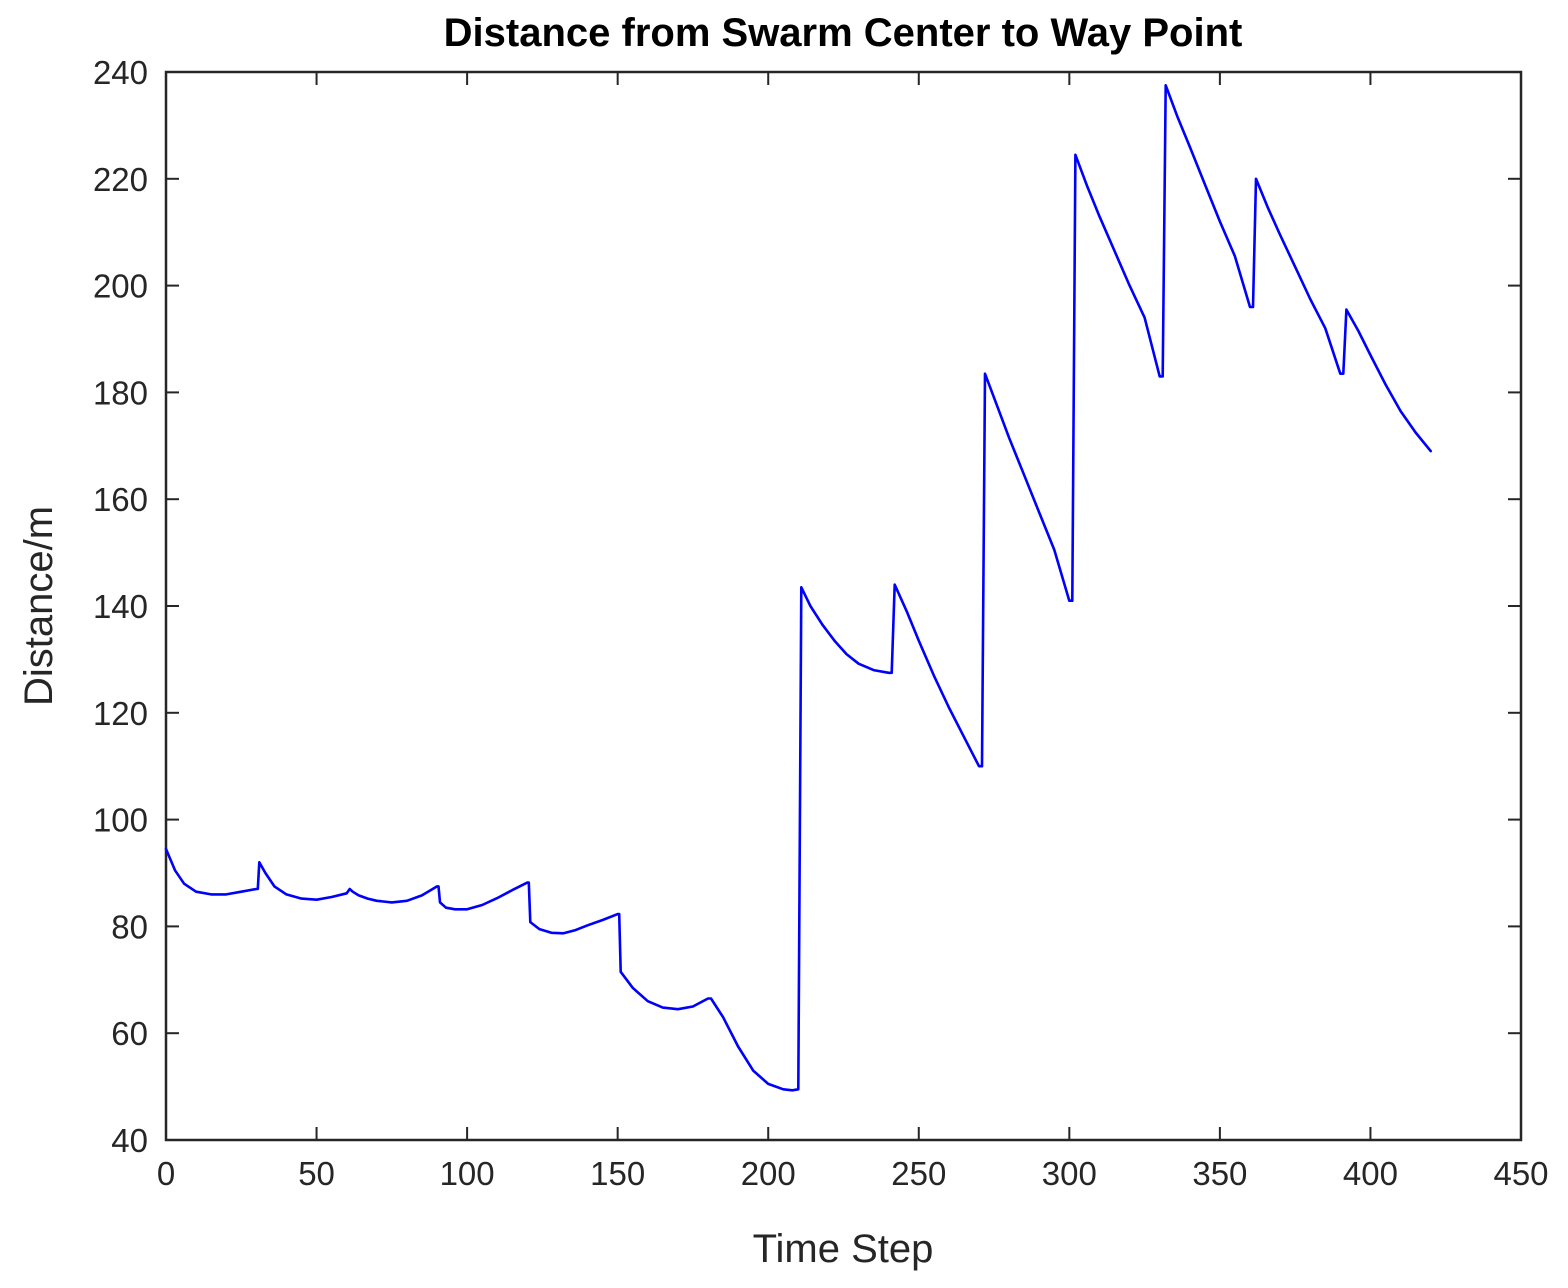  I want to click on x-tick-label: 0, so click(166, 1173).